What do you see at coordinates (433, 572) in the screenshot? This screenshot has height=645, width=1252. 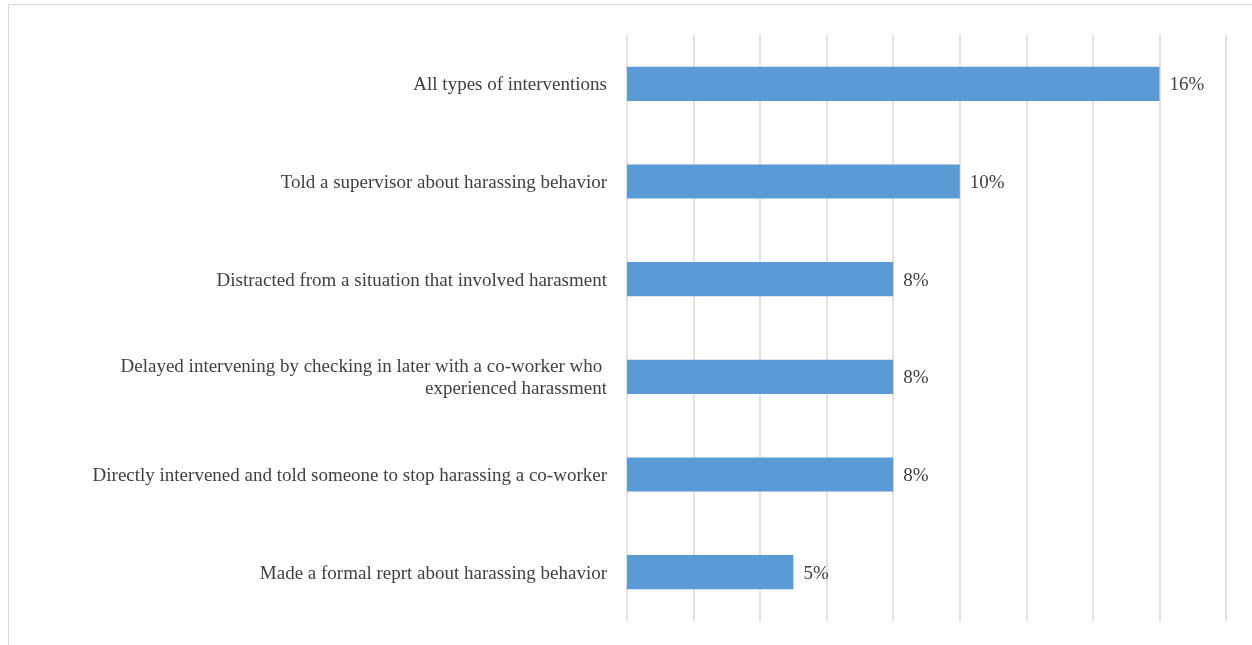 I see `y-tick-label: Made a formal reprt about harassing behavior` at bounding box center [433, 572].